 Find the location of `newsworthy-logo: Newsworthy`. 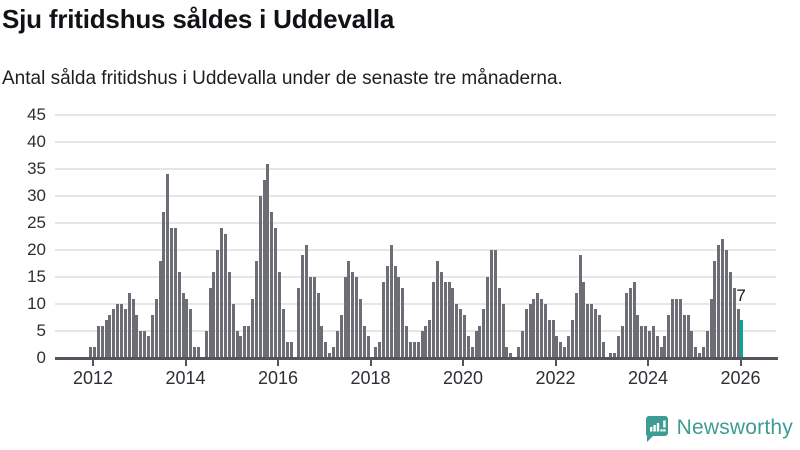

newsworthy-logo: Newsworthy is located at coordinates (718, 428).